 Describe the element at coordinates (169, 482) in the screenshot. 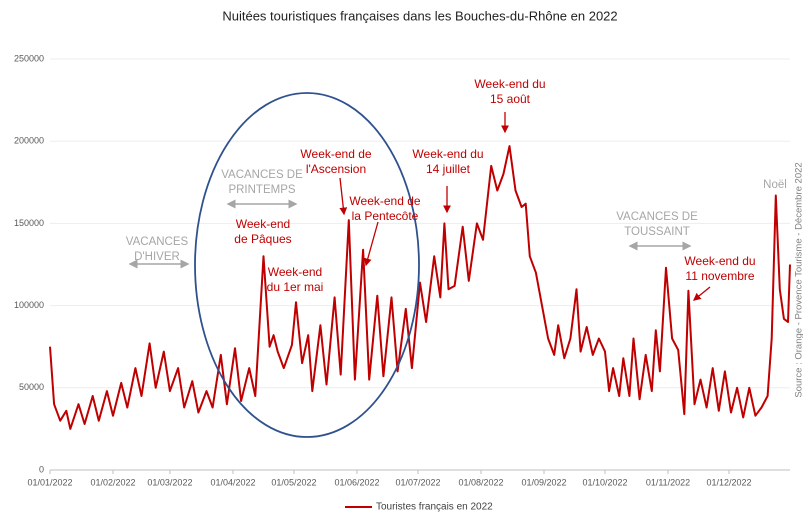

I see `x-tick-label: 01/03/2022` at that location.